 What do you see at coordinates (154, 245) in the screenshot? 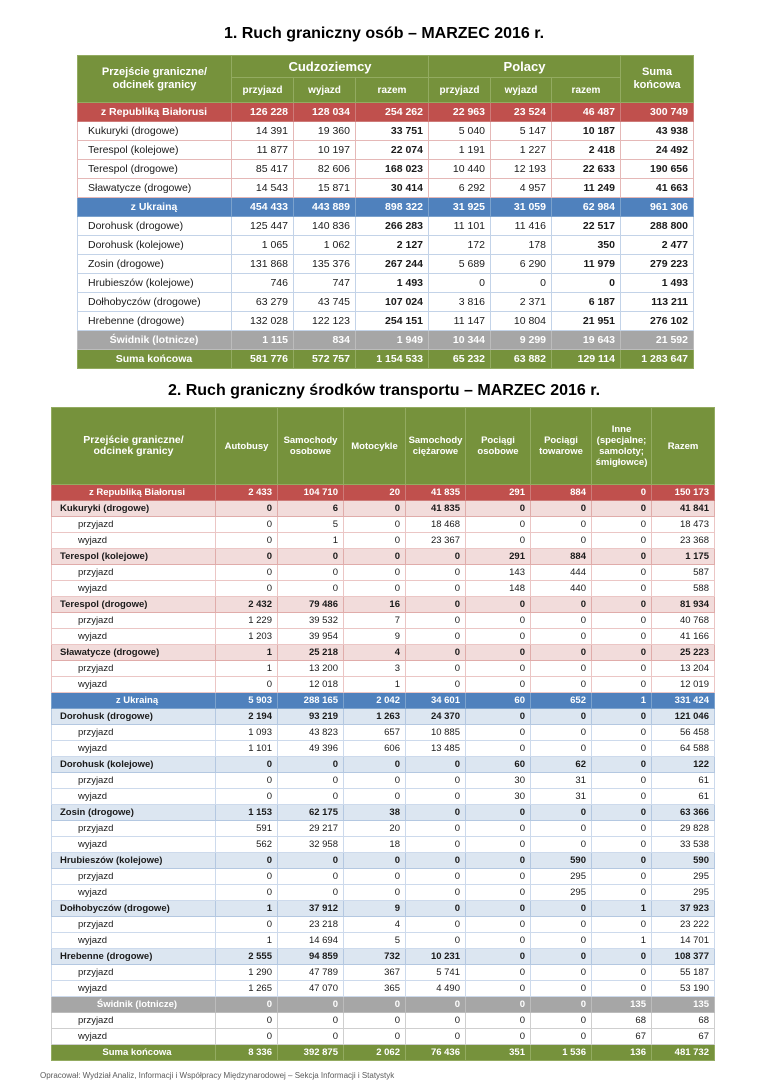
I see `row-label: Dorohusk (kolejowe)` at bounding box center [154, 245].